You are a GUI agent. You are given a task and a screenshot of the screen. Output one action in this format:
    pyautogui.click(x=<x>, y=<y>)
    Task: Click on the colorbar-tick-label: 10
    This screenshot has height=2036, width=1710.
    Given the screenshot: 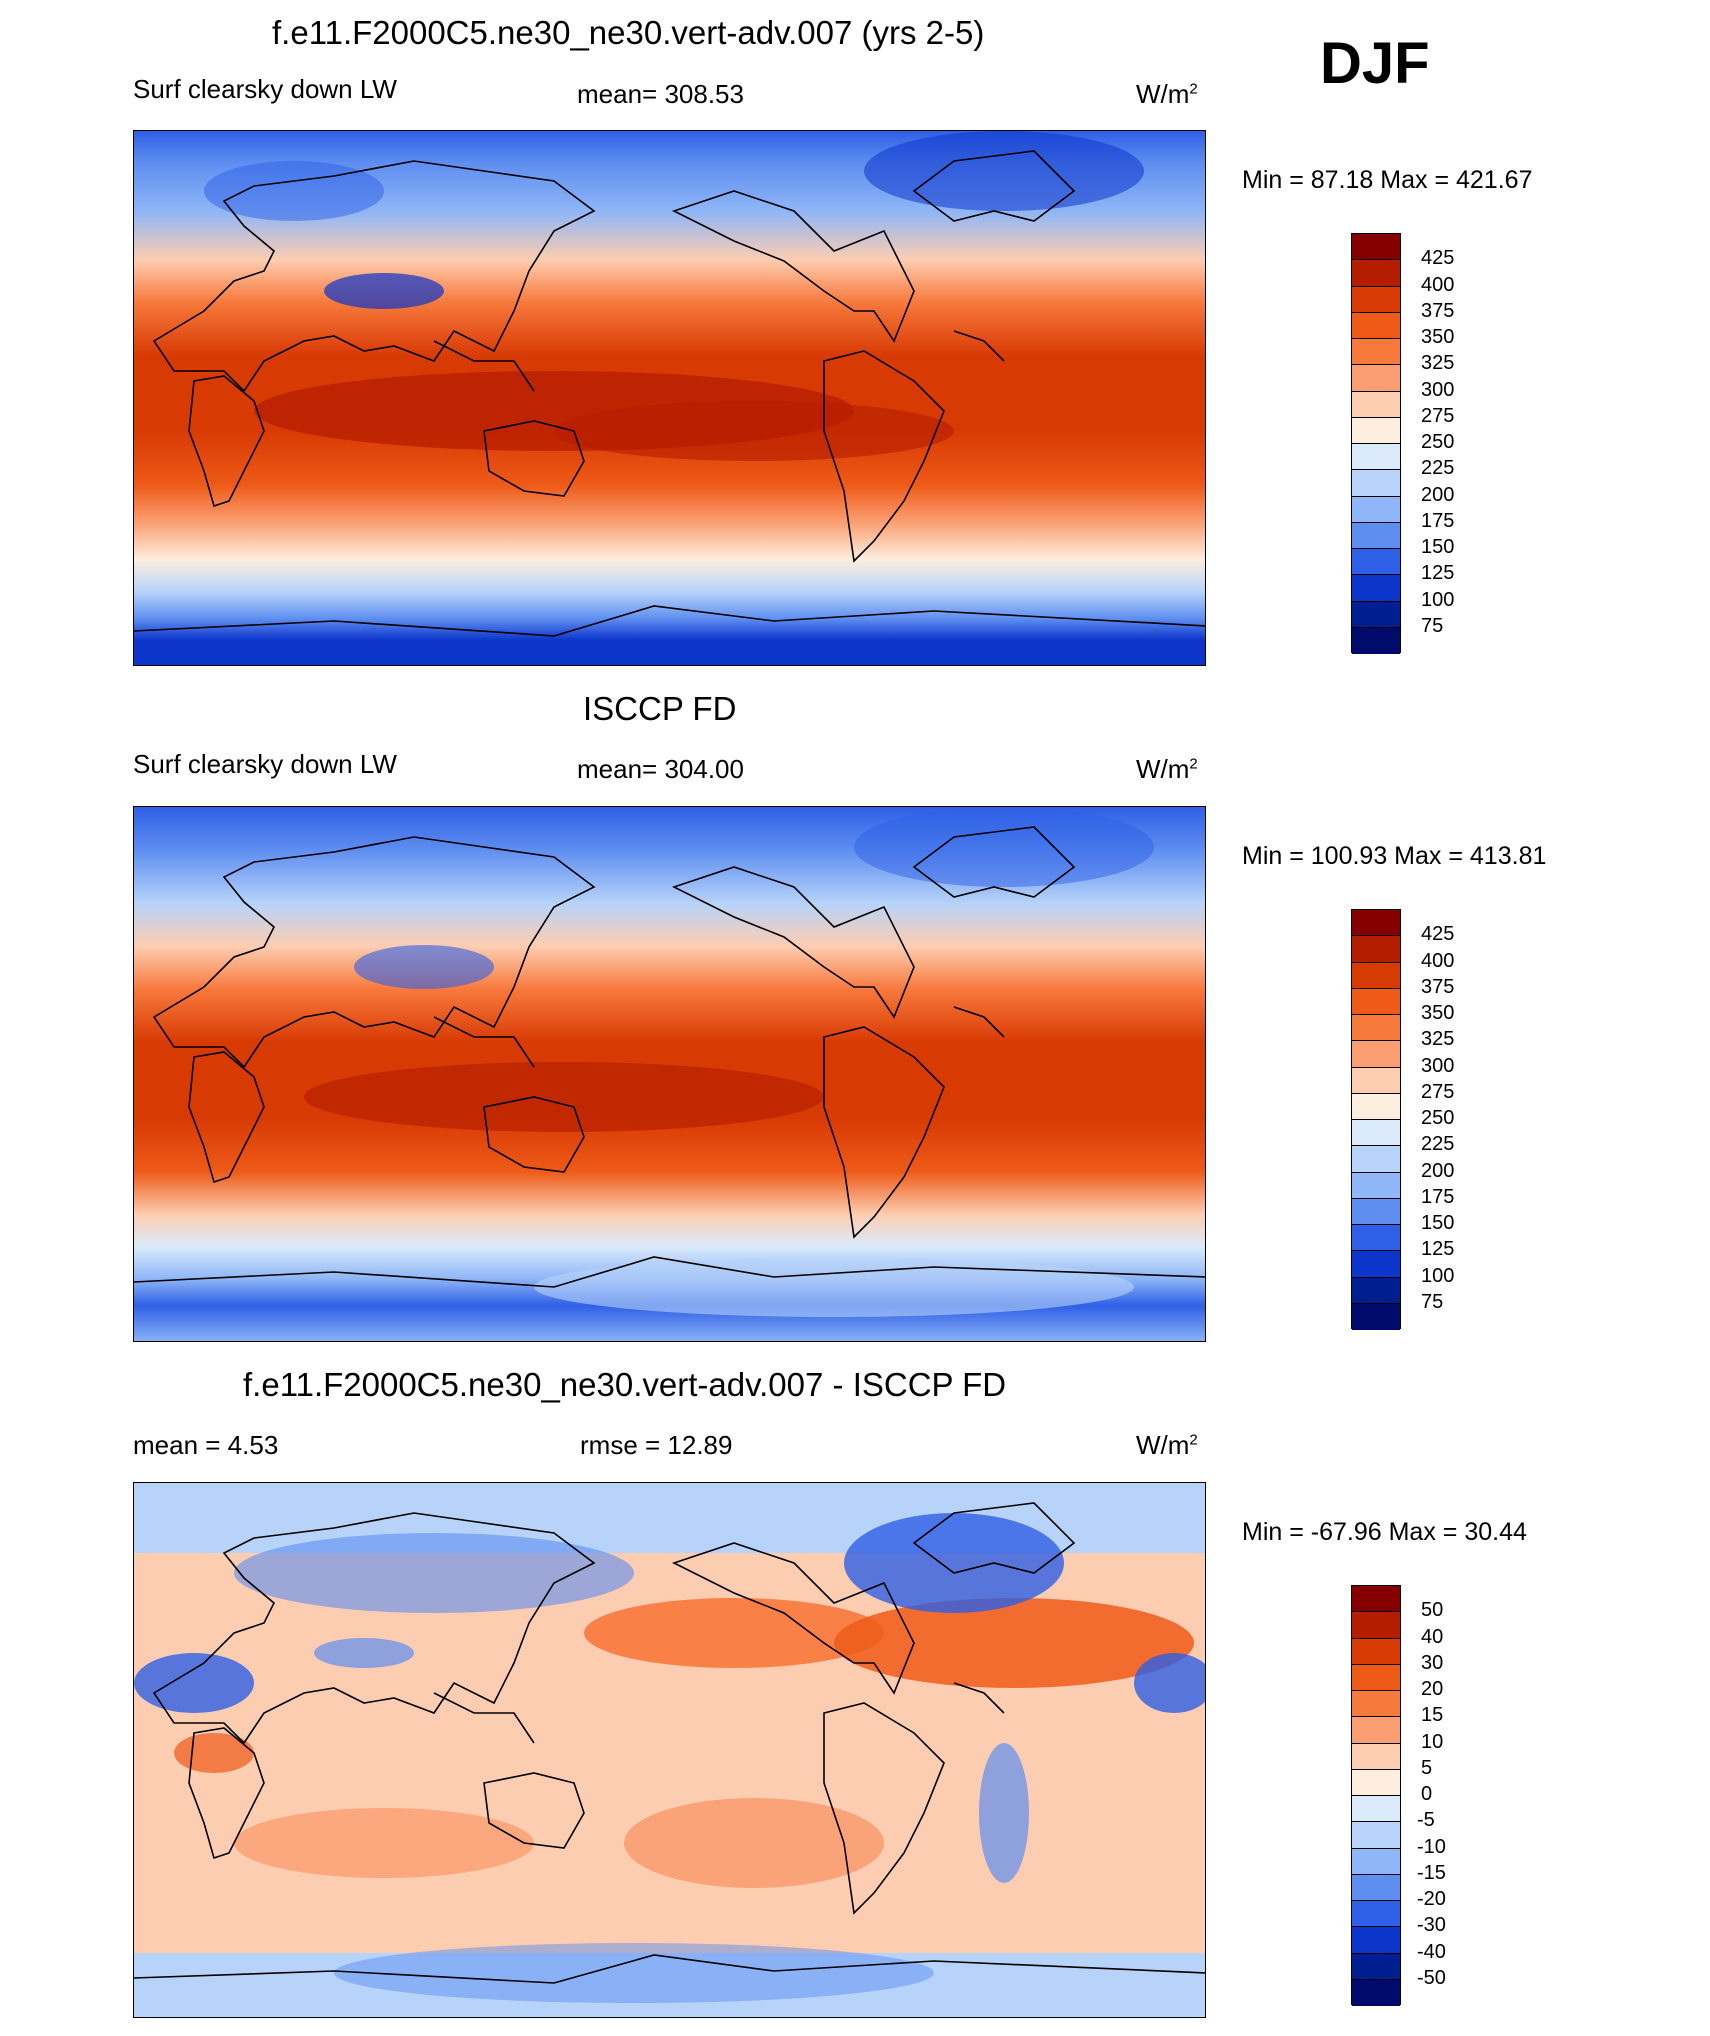 What is the action you would take?
    pyautogui.click(x=1432, y=1741)
    